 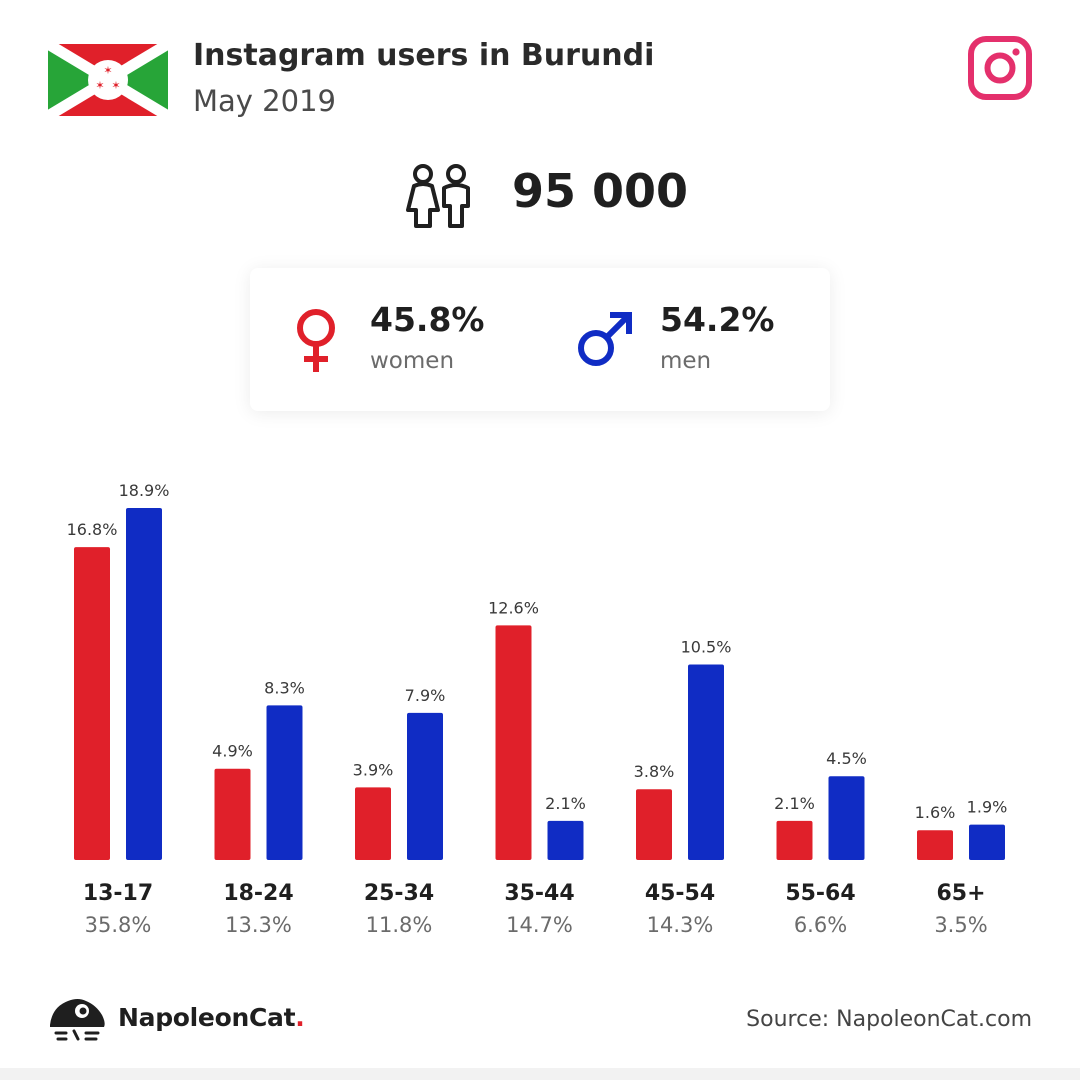 I want to click on men-value-label: 4.5%, so click(x=846, y=758).